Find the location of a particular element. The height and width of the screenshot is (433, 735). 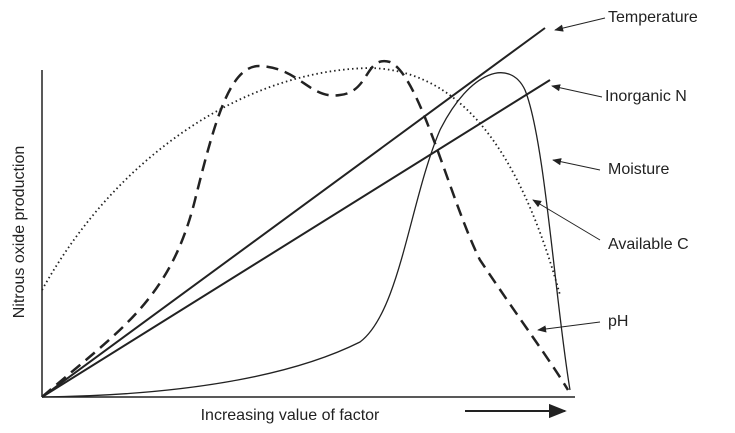

x-axis-label: Increasing value of factor is located at coordinates (290, 415).